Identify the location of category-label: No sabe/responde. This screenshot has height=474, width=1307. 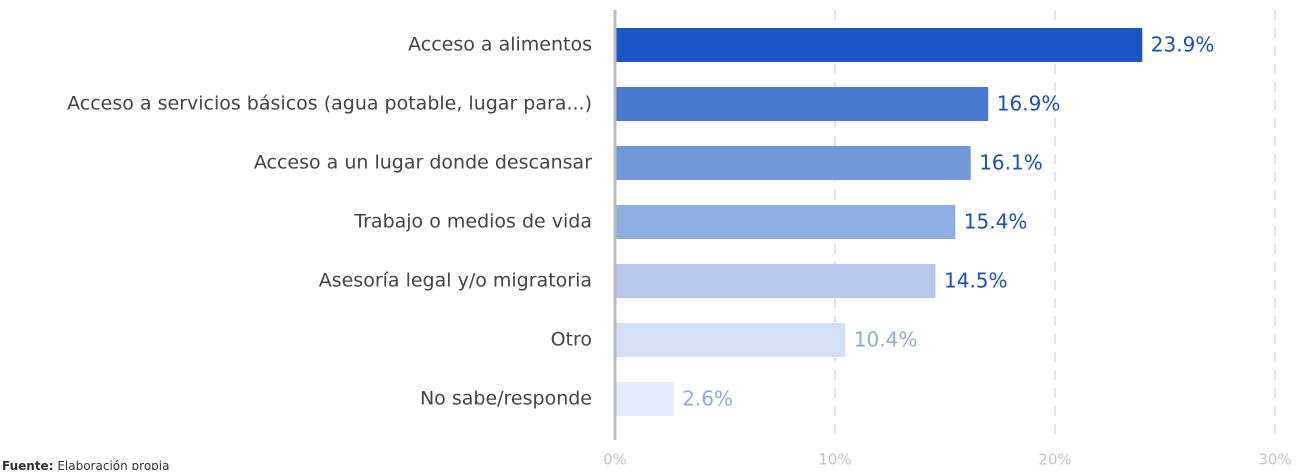
(506, 399).